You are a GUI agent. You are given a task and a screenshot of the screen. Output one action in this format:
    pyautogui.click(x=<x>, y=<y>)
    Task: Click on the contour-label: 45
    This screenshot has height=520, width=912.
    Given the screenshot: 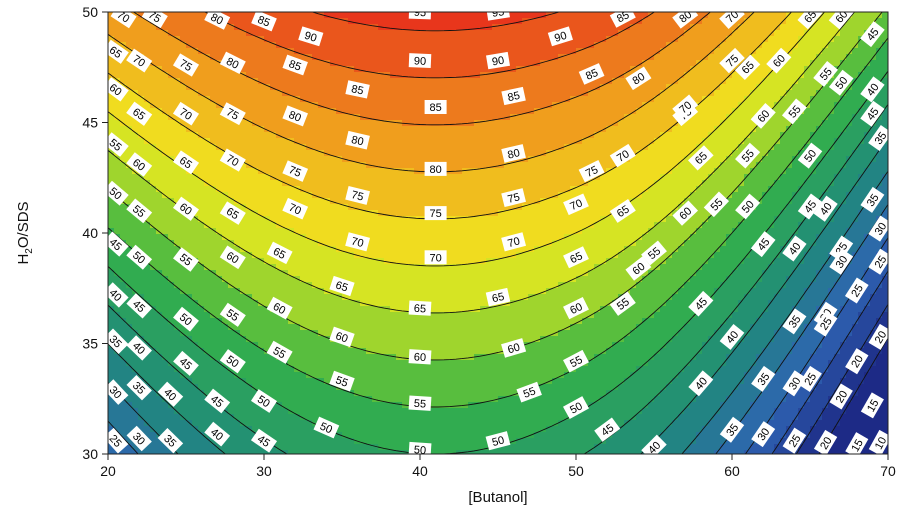 What is the action you would take?
    pyautogui.click(x=607, y=429)
    